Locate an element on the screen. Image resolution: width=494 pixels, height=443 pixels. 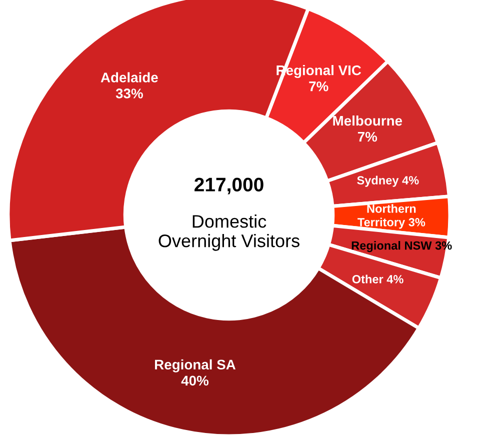
text: 217,000 is located at coordinates (229, 186).